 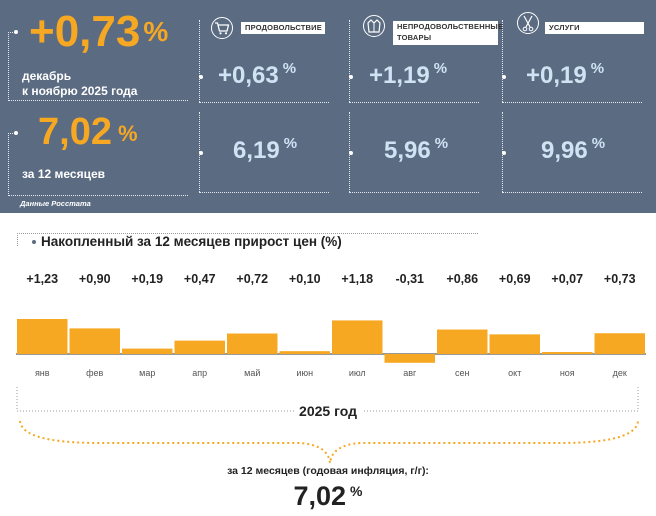 What do you see at coordinates (85, 31) in the screenshot?
I see `monthly-value-number: +0,73` at bounding box center [85, 31].